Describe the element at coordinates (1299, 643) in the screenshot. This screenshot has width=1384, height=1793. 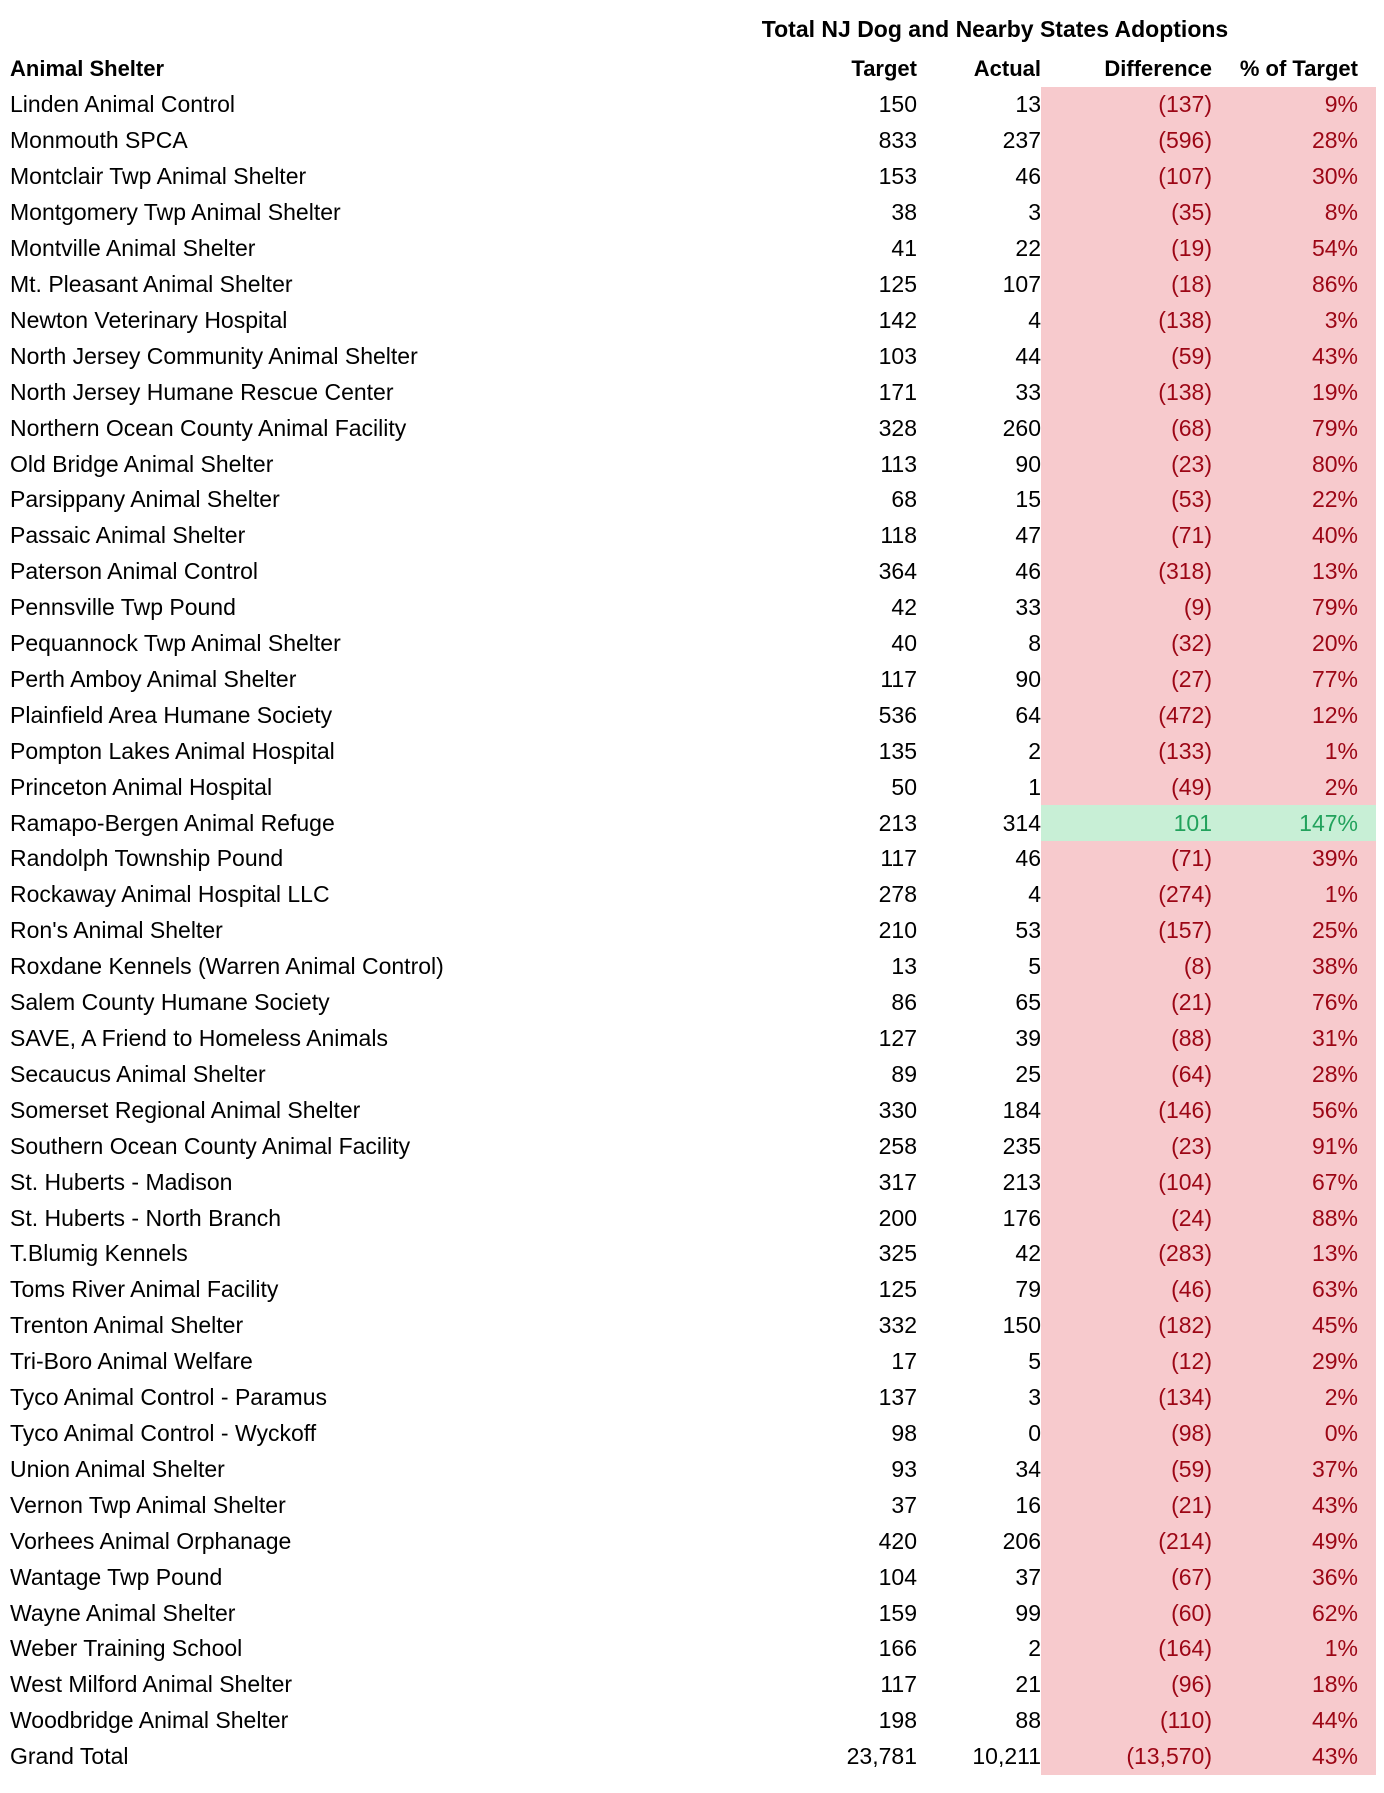
I see `pct-of-target-cell: 20%` at that location.